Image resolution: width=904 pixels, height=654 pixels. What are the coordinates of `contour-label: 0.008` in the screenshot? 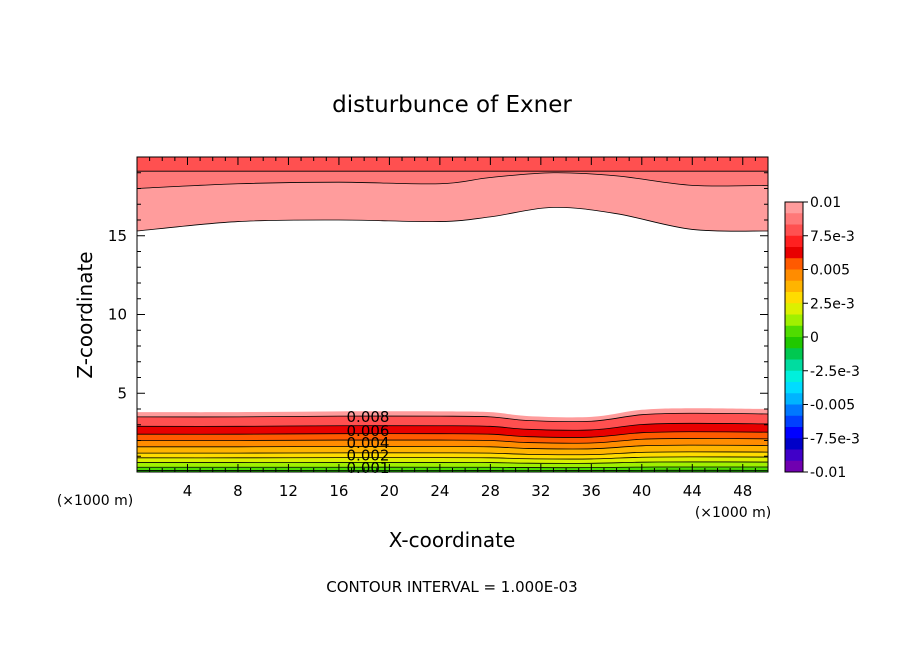 It's located at (368, 417).